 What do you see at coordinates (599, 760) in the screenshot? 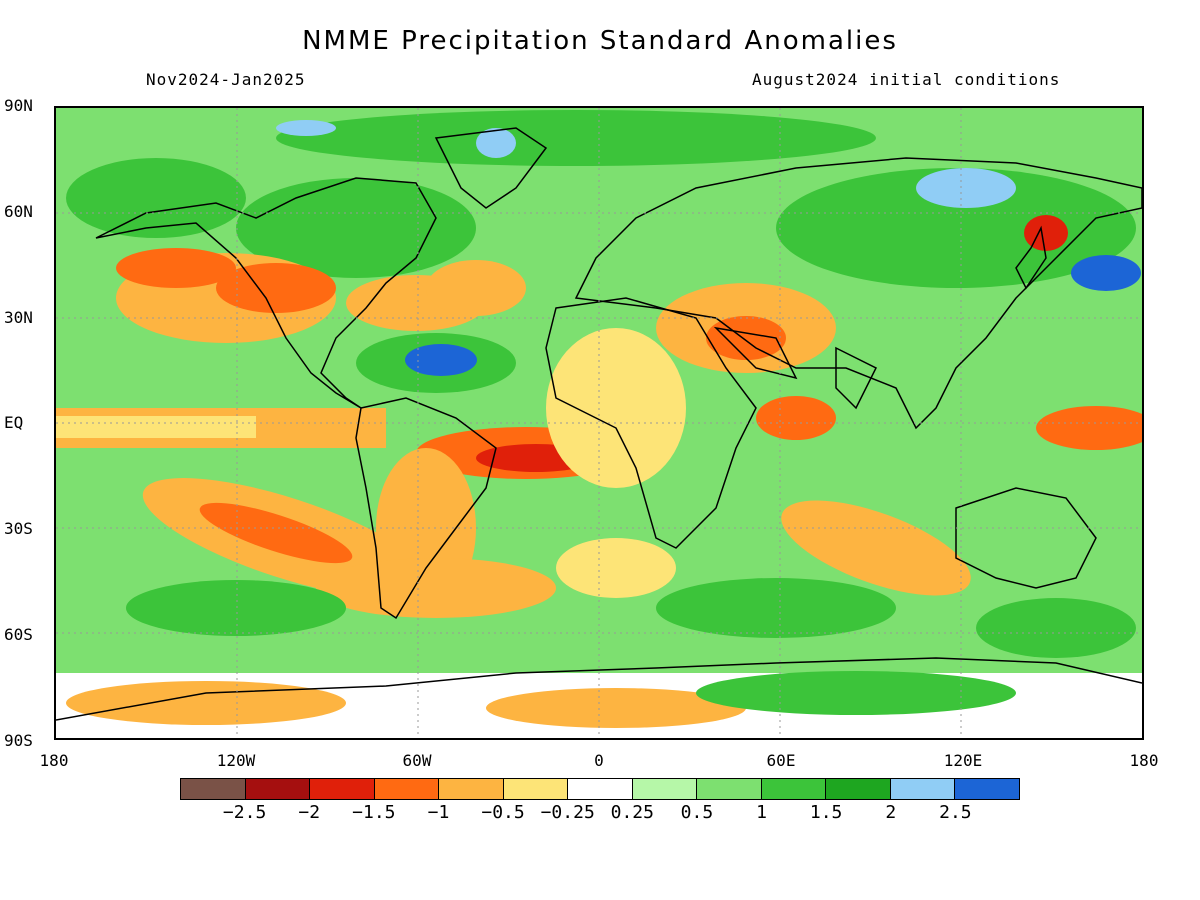
I see `lon-label-0: 0` at bounding box center [599, 760].